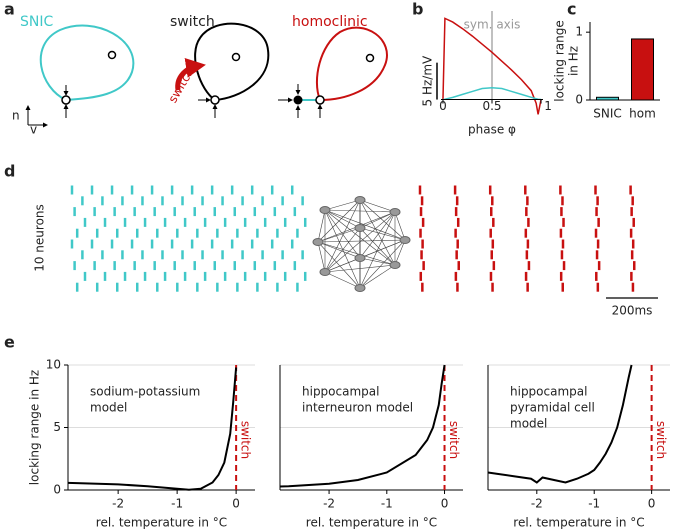 The image size is (685, 530). I want to click on x-tick-label: 0.5, so click(491, 106).